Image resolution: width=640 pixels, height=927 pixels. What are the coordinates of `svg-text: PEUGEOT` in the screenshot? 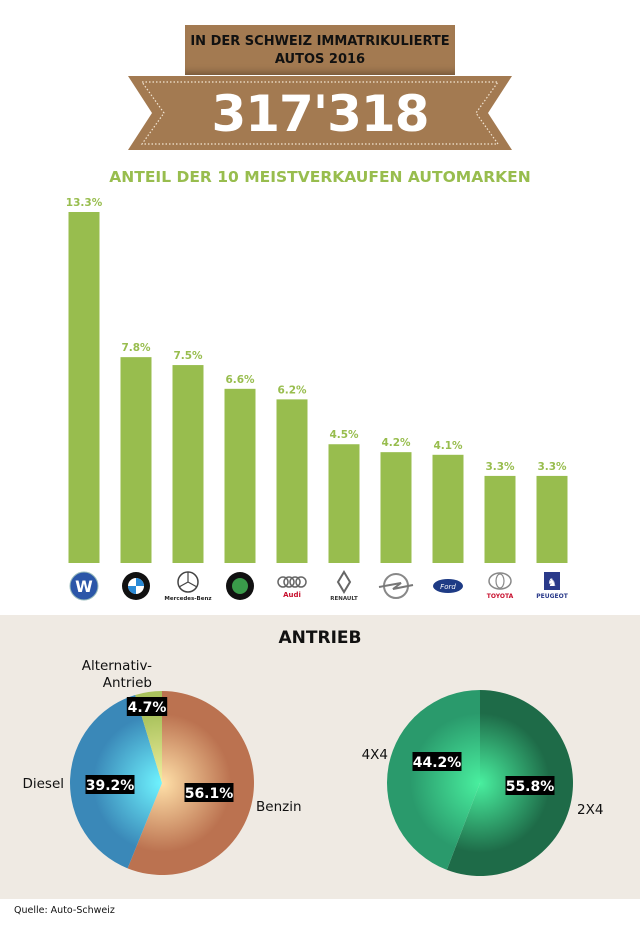 It's located at (552, 596).